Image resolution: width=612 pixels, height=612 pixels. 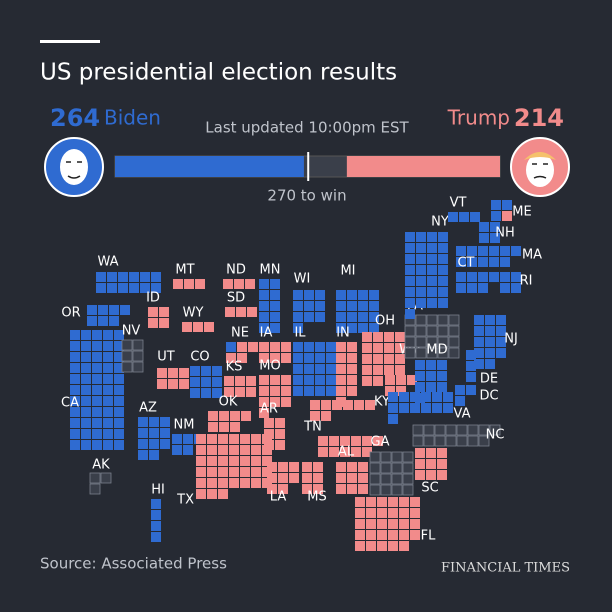 I want to click on state-label: NH, so click(x=505, y=233).